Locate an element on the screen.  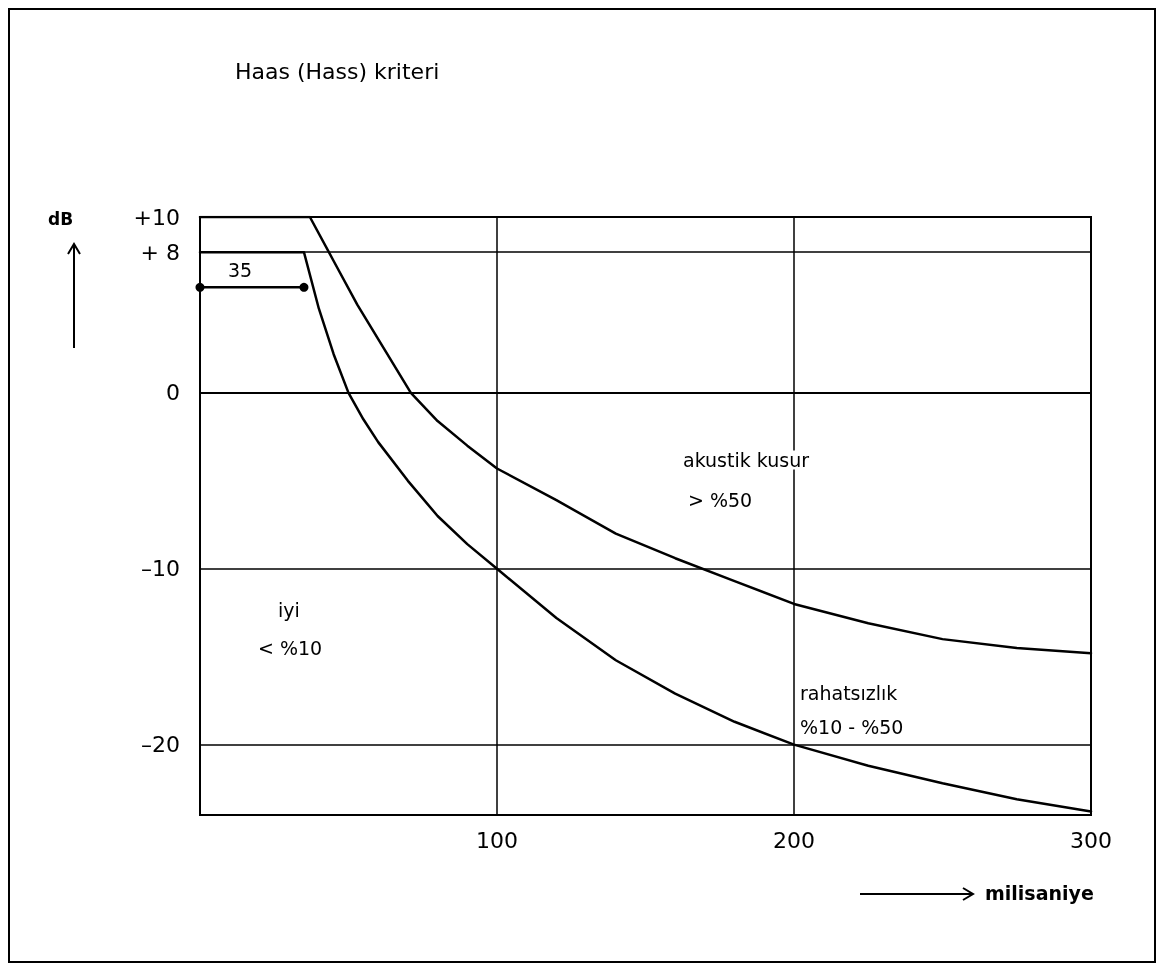
annotation: > %50 is located at coordinates (720, 500).